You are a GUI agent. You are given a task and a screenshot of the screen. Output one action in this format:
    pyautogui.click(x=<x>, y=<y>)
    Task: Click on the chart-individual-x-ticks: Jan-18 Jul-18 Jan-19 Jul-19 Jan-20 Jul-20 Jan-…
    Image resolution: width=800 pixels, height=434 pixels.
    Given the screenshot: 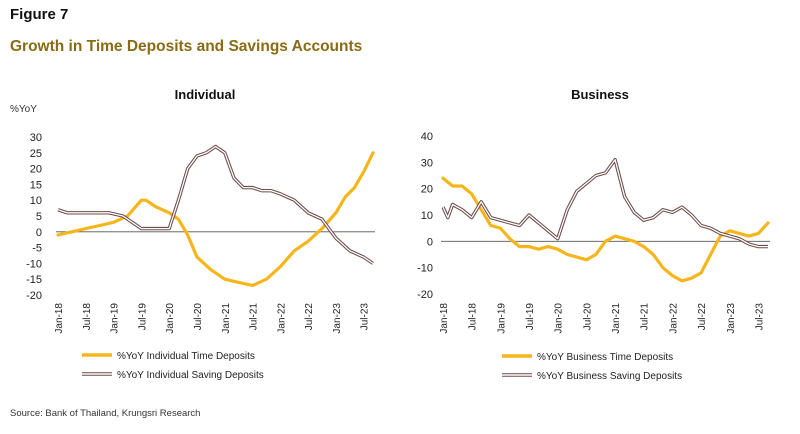 What is the action you would take?
    pyautogui.click(x=212, y=318)
    